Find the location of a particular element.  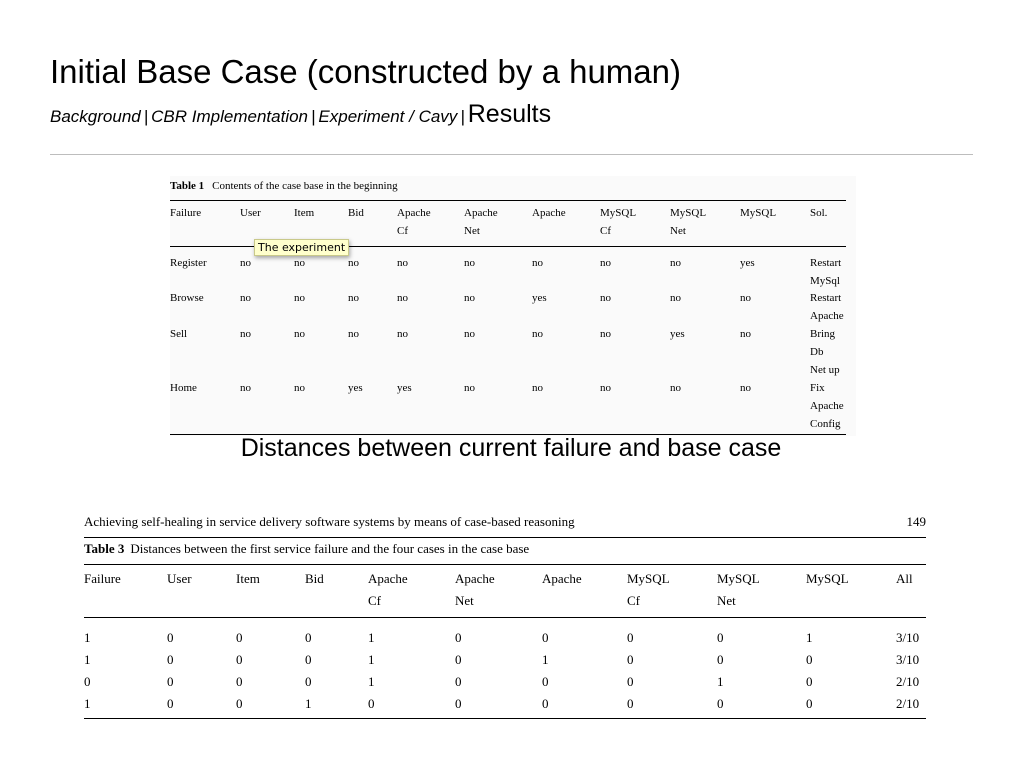

table-3-header-rule is located at coordinates (505, 617).